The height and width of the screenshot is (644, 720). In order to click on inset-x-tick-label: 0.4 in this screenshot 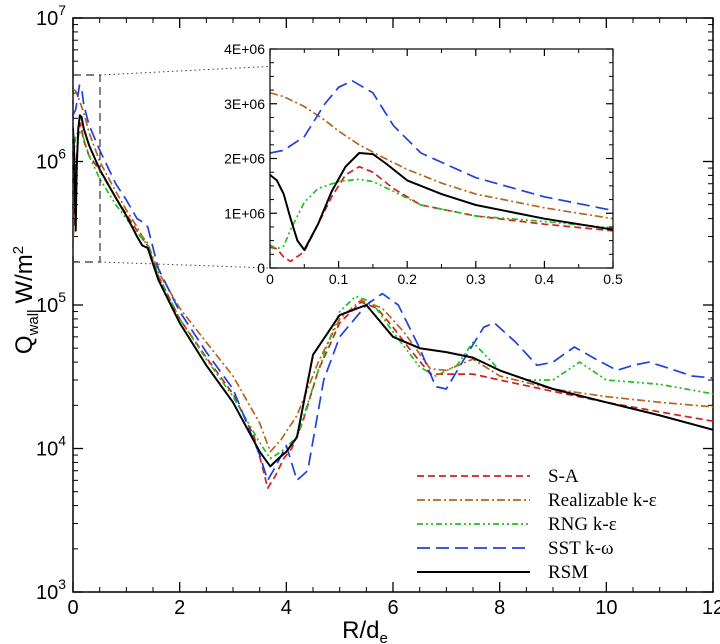, I will do `click(545, 279)`.